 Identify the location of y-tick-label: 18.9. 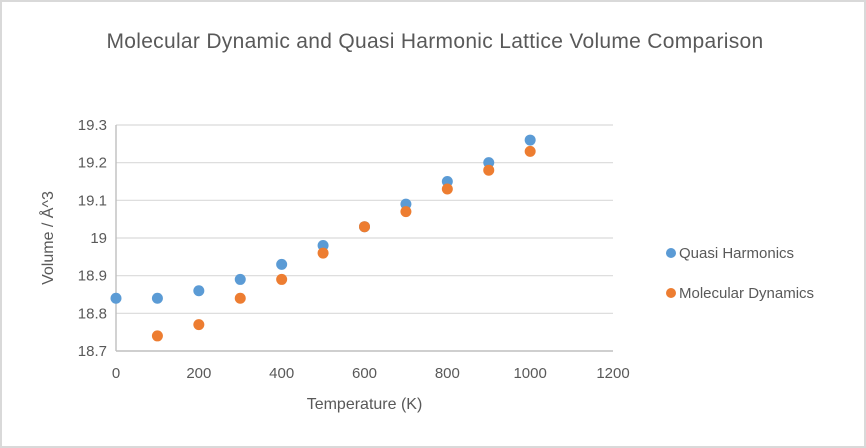
(92, 276).